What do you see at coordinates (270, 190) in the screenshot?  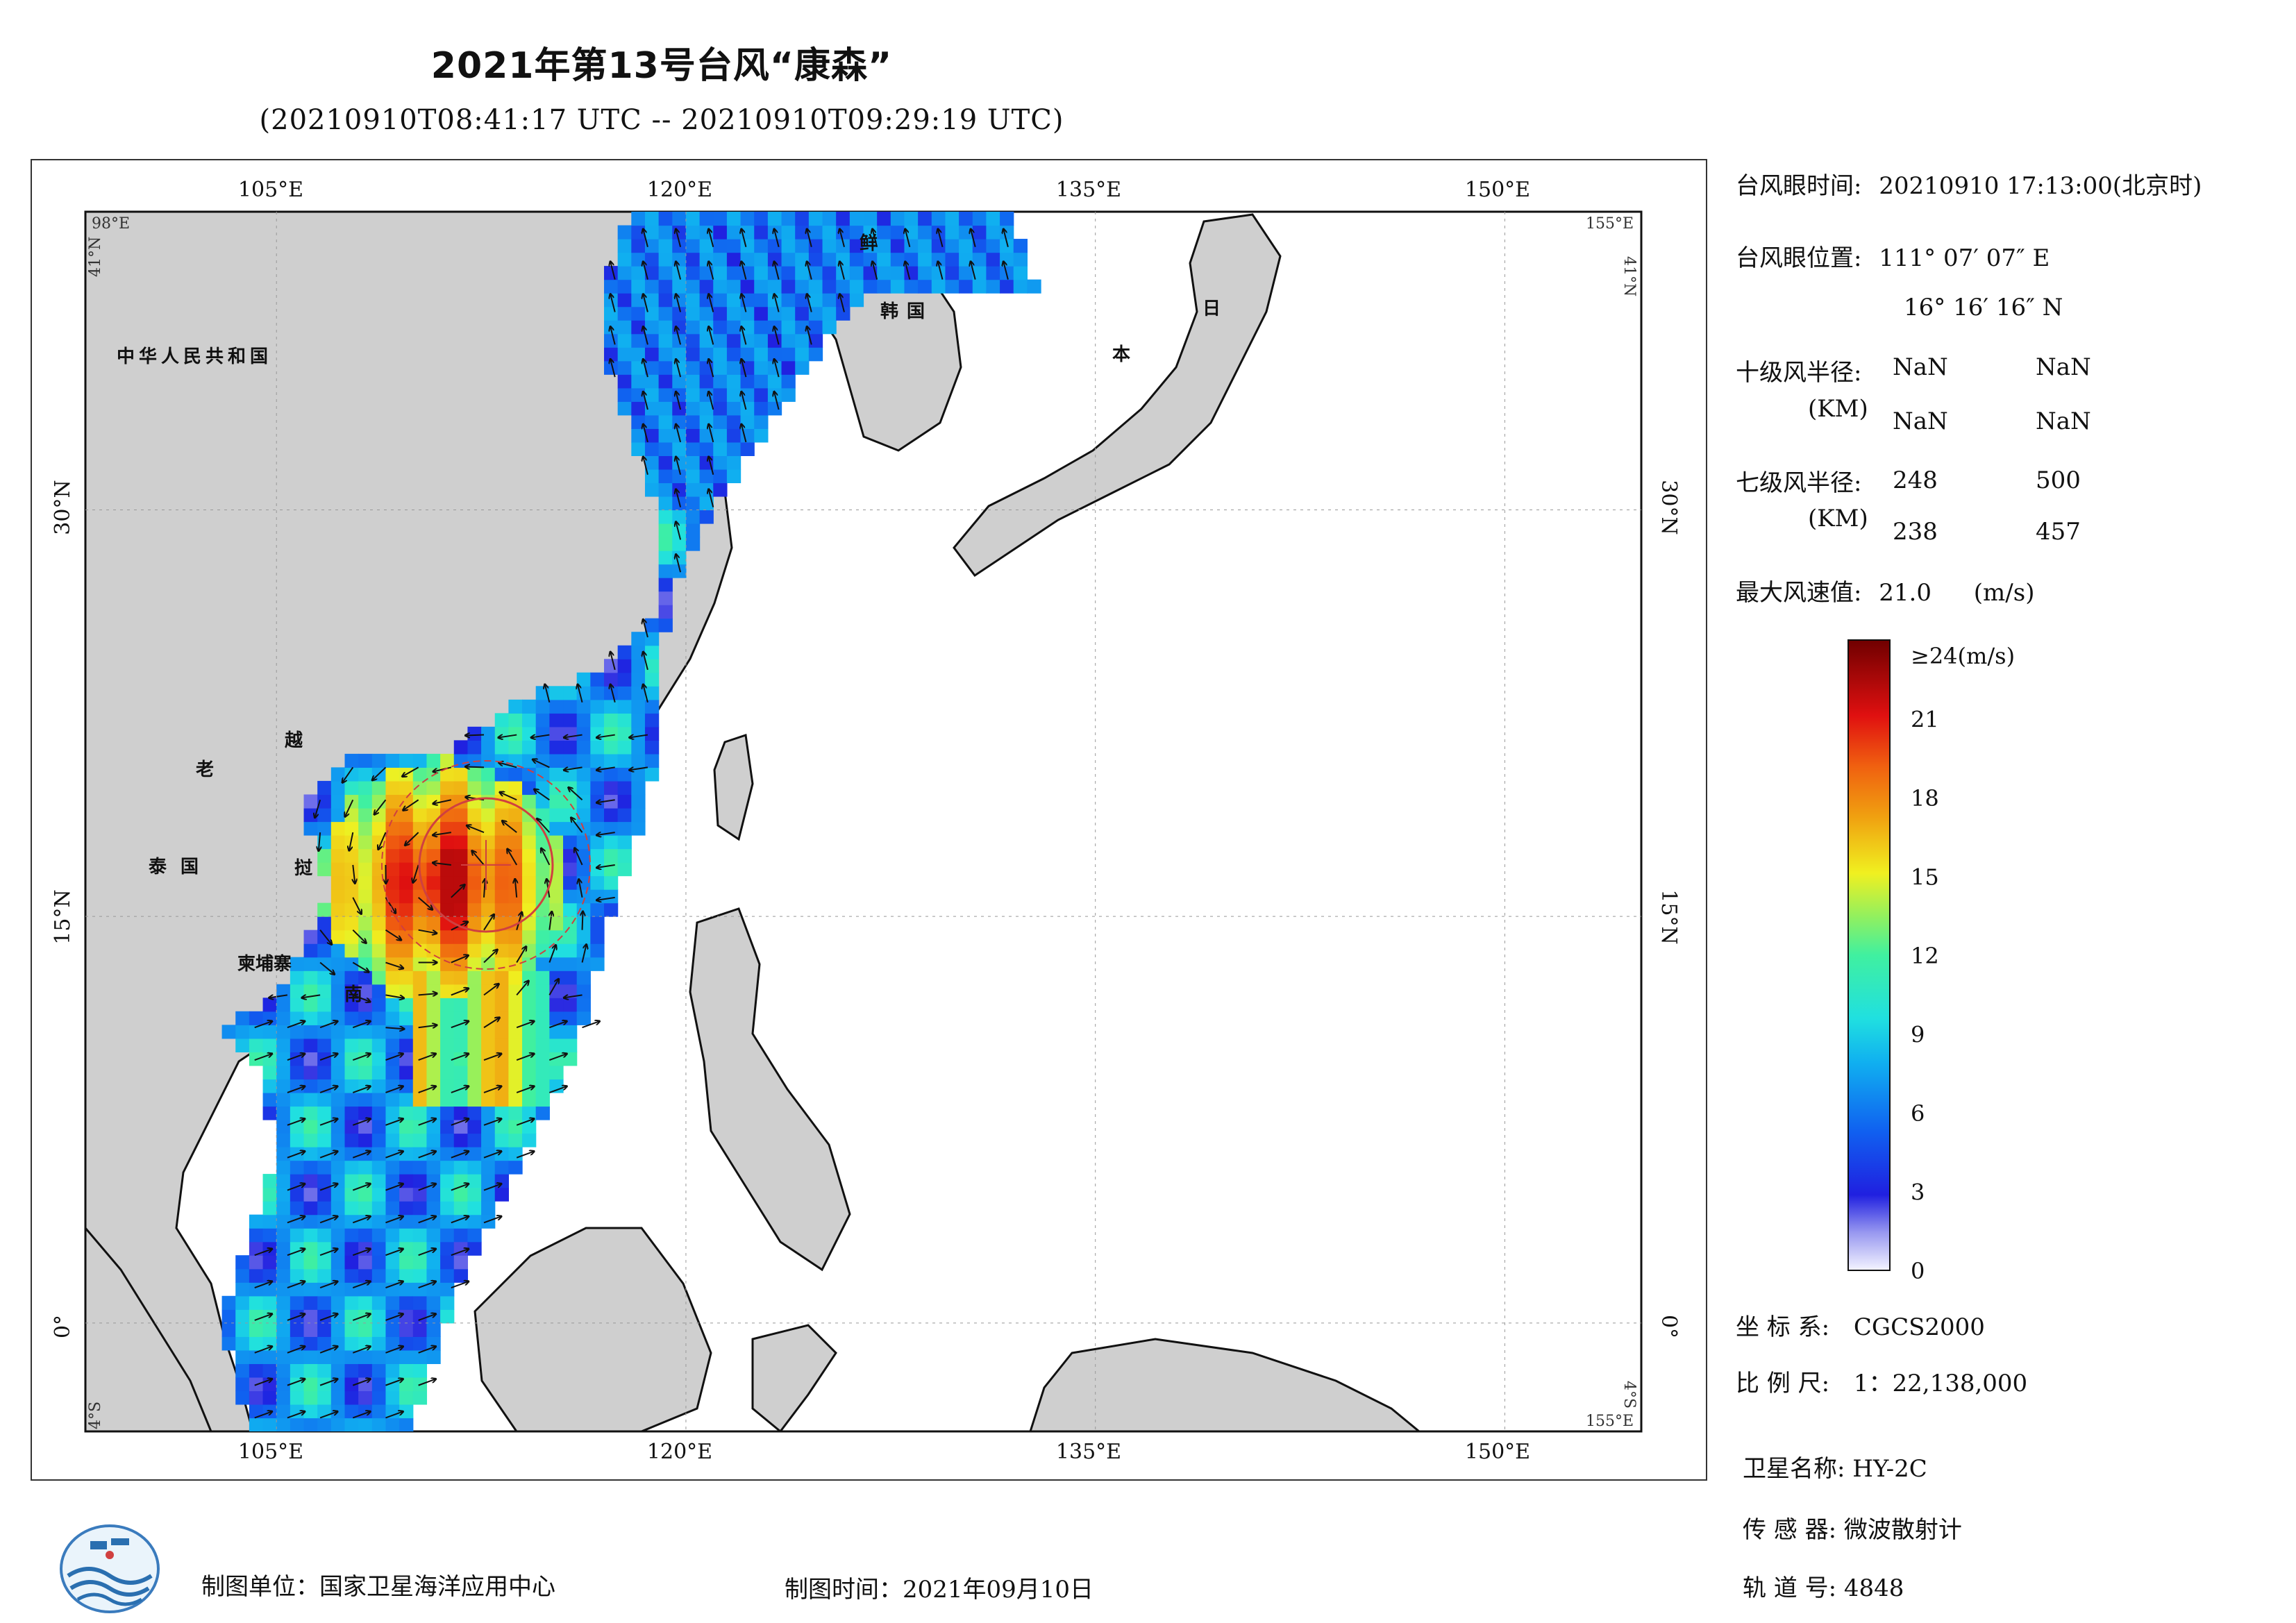 I see `lon-label-top-105: 105°E` at bounding box center [270, 190].